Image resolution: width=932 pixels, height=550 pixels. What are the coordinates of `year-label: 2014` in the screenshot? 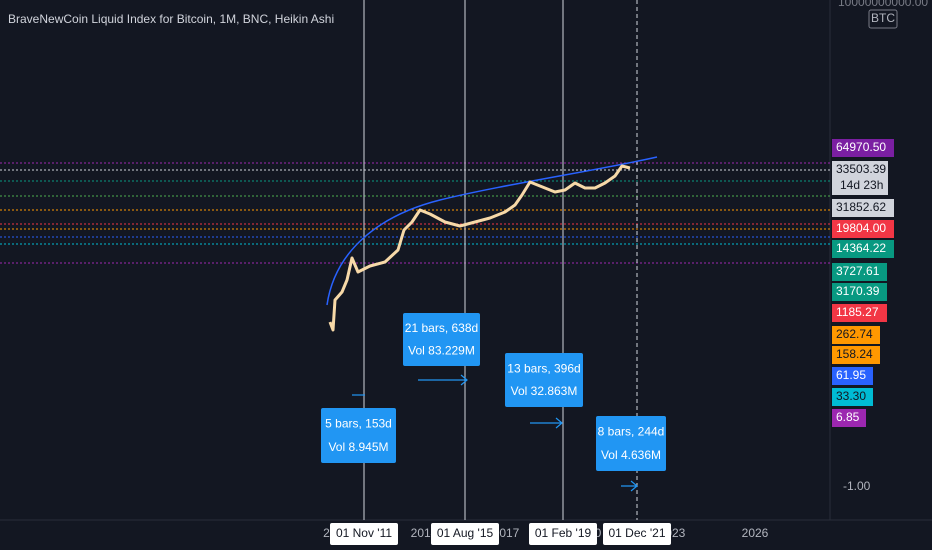 It's located at (424, 533).